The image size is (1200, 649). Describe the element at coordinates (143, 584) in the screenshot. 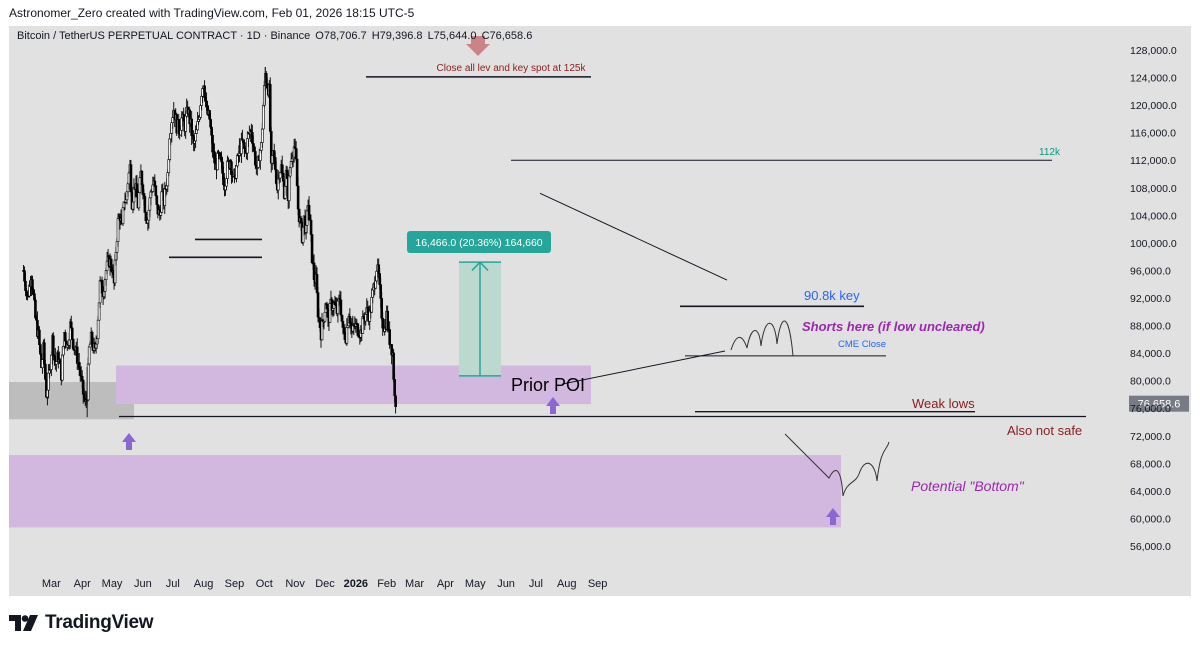

I see `x-tick-label: Jun` at that location.